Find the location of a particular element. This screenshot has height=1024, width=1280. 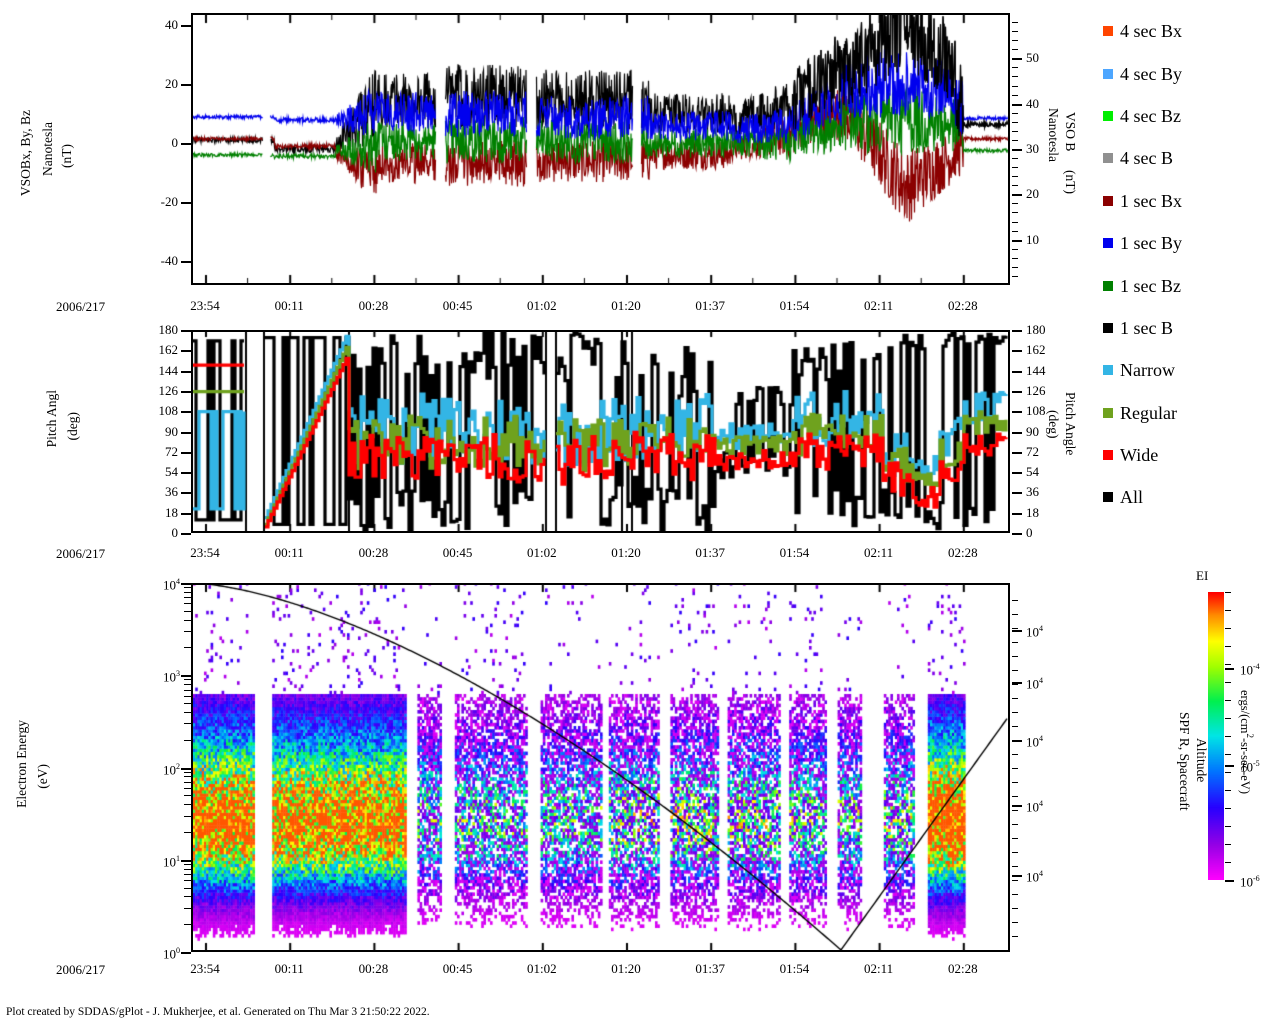

time-tick-00-28: 00:28 is located at coordinates (373, 968).